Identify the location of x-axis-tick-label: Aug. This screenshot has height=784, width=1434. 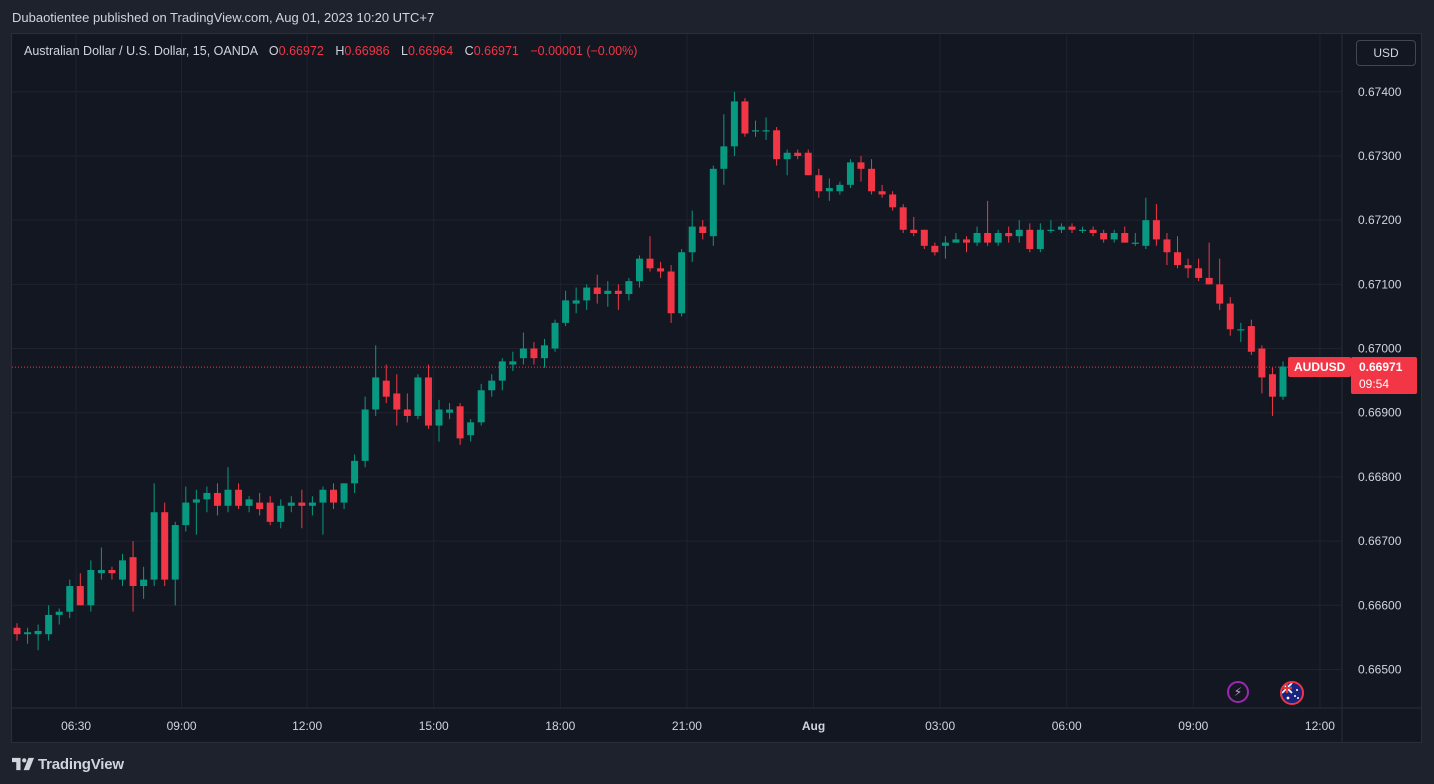
(813, 726).